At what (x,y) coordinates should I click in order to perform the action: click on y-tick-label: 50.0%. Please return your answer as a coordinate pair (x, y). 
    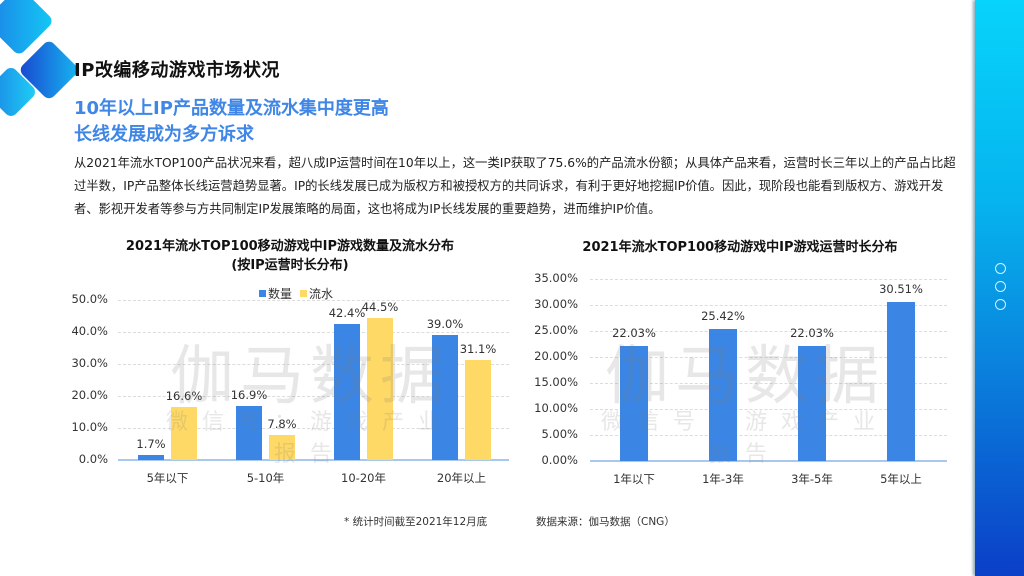
    Looking at the image, I should click on (89, 299).